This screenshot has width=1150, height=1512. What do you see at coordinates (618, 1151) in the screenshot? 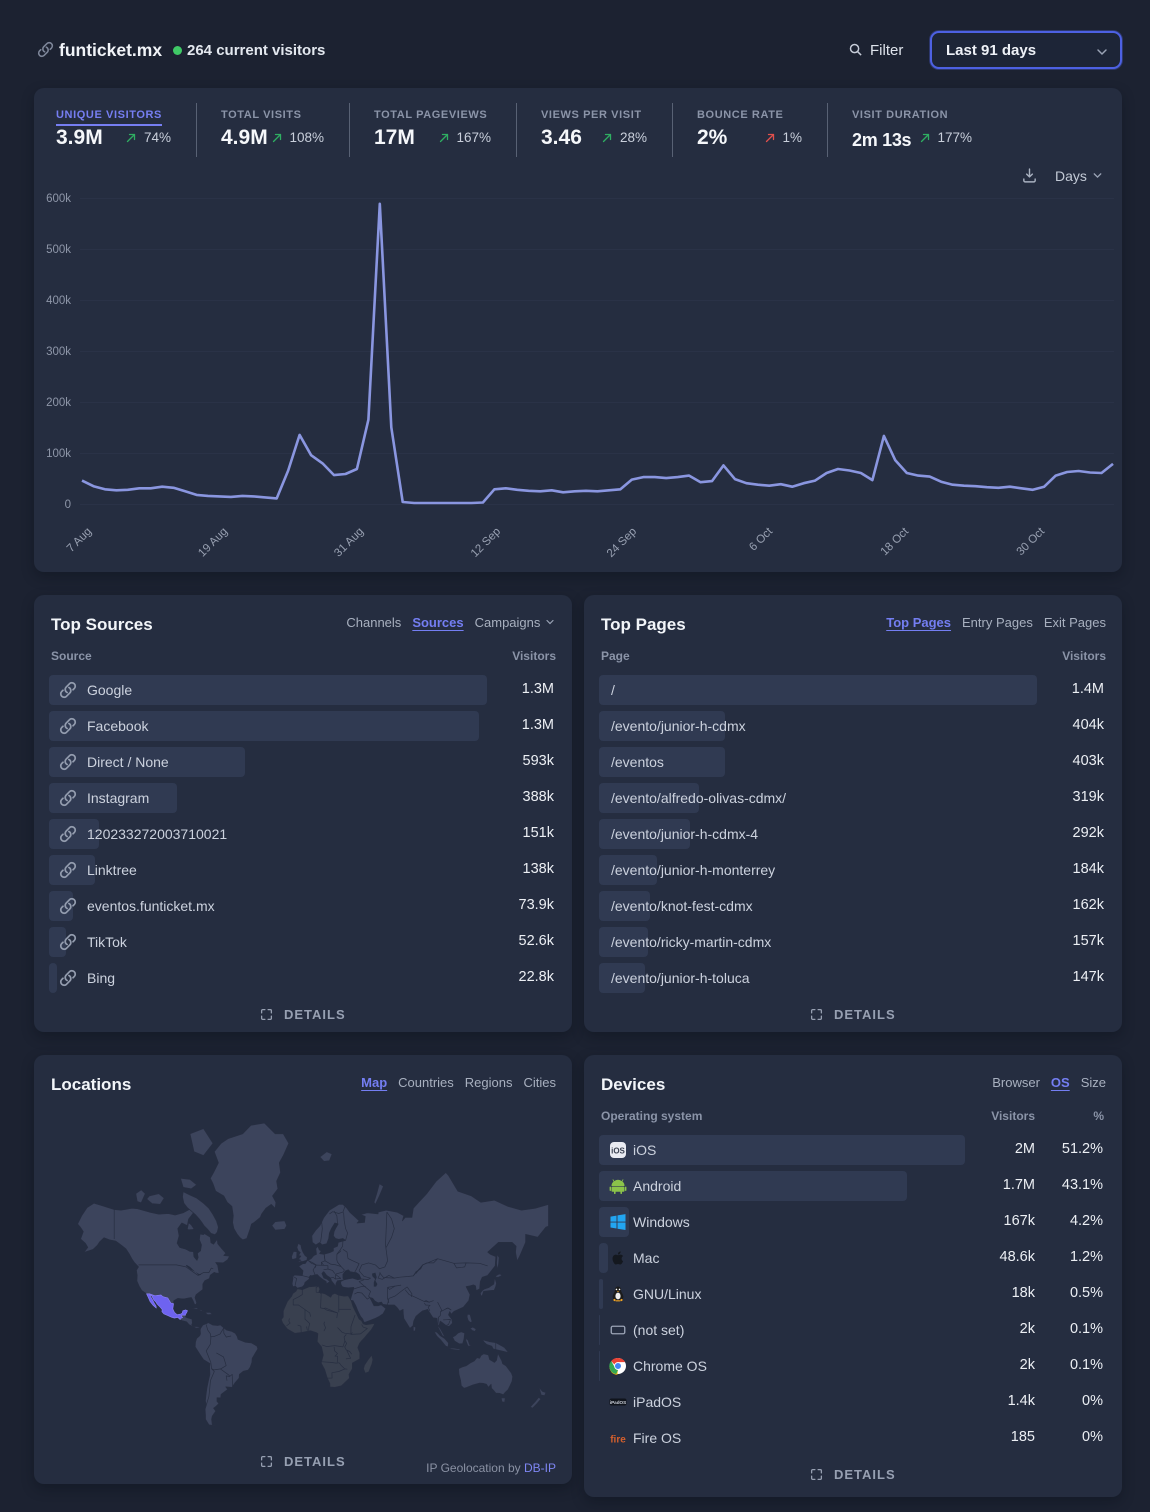
I see `svg-text: iOS` at bounding box center [618, 1151].